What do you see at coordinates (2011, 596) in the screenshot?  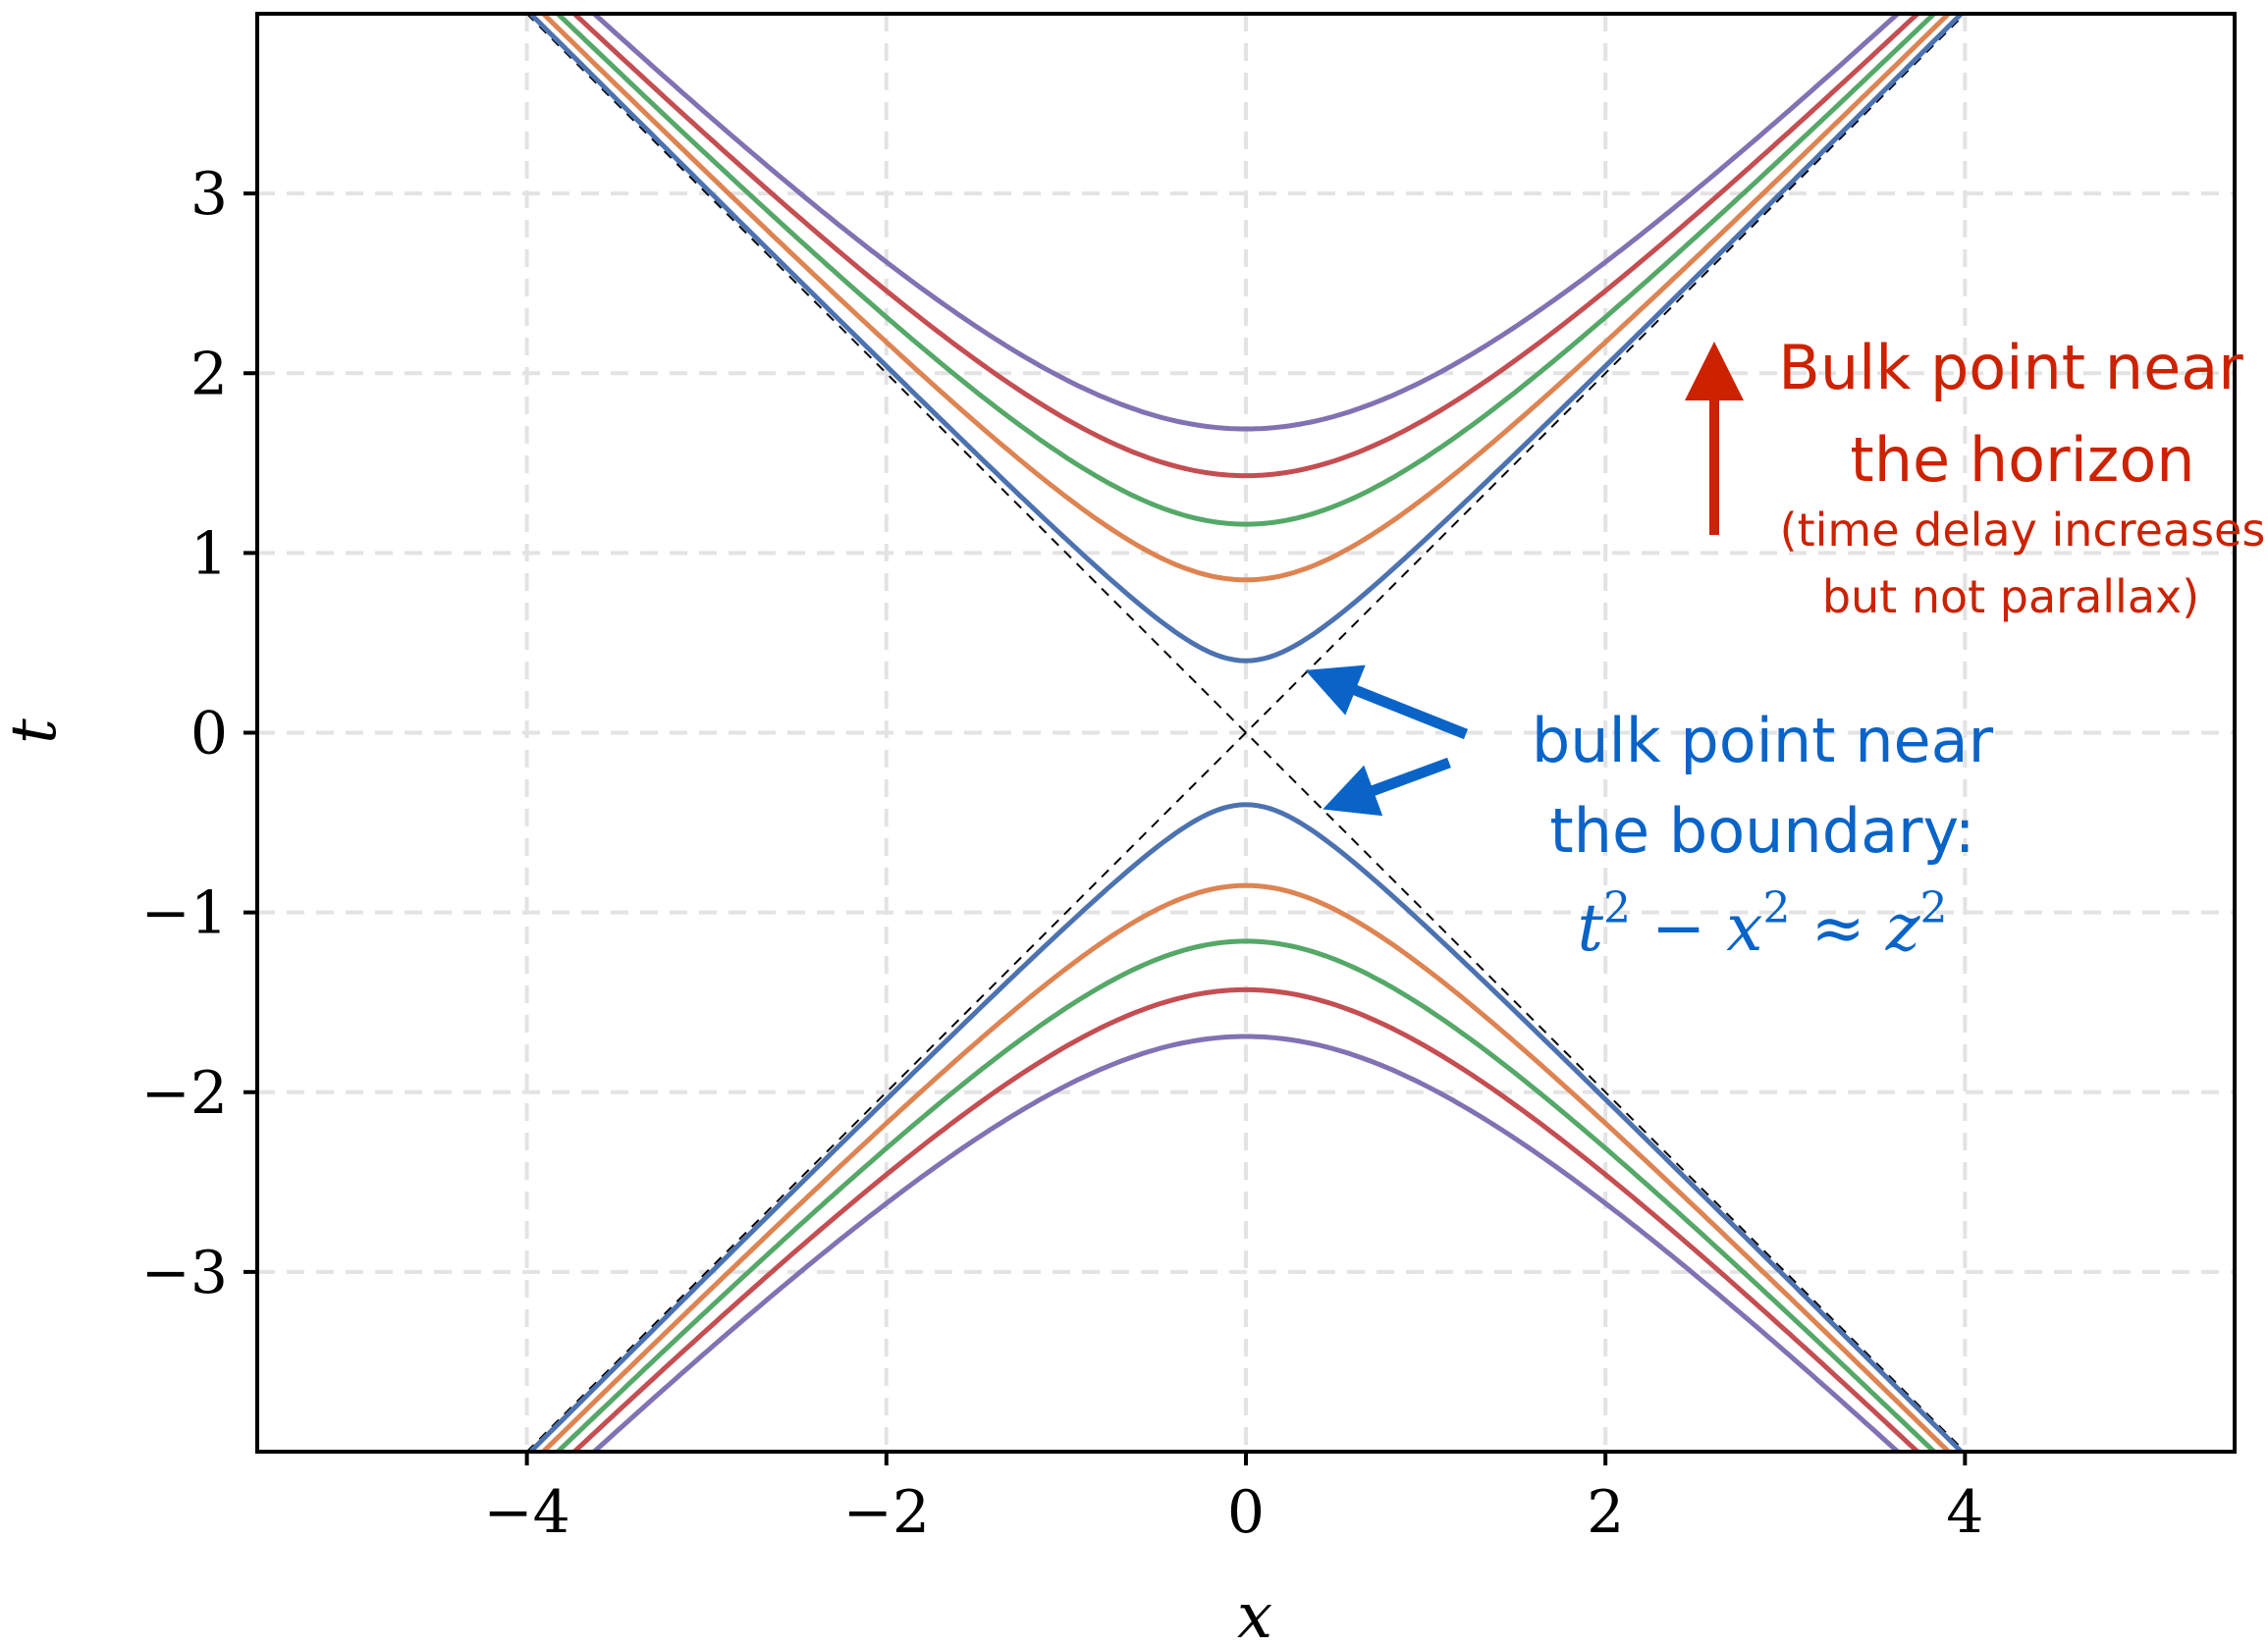 I see `horizon-label-line4: but not parallax)` at bounding box center [2011, 596].